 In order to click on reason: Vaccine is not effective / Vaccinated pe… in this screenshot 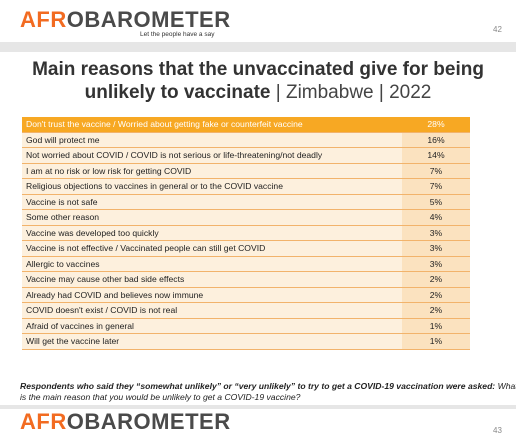, I will do `click(212, 248)`.